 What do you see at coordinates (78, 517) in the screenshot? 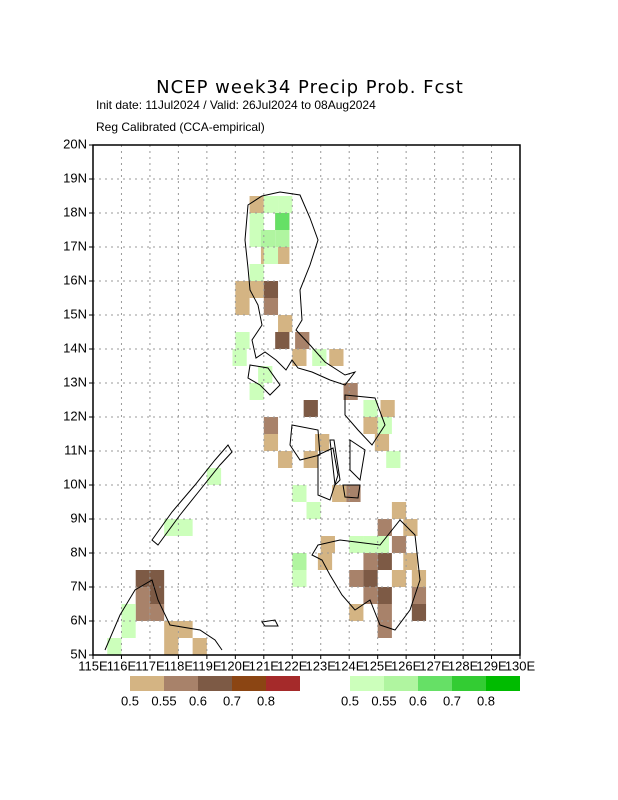
I see `y-tick-label: 9N` at bounding box center [78, 517].